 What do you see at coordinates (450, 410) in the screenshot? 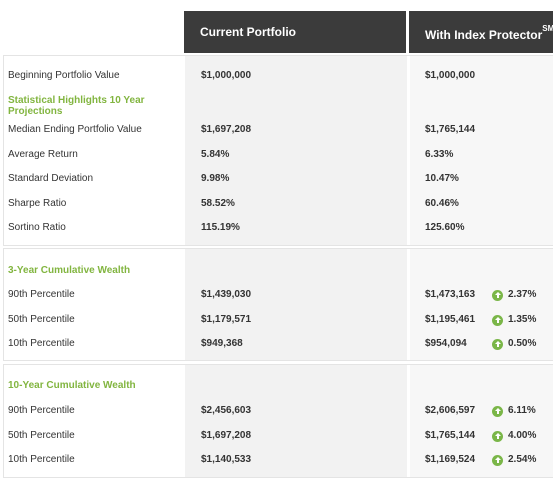
I see `protector-value: $2,606,597` at bounding box center [450, 410].